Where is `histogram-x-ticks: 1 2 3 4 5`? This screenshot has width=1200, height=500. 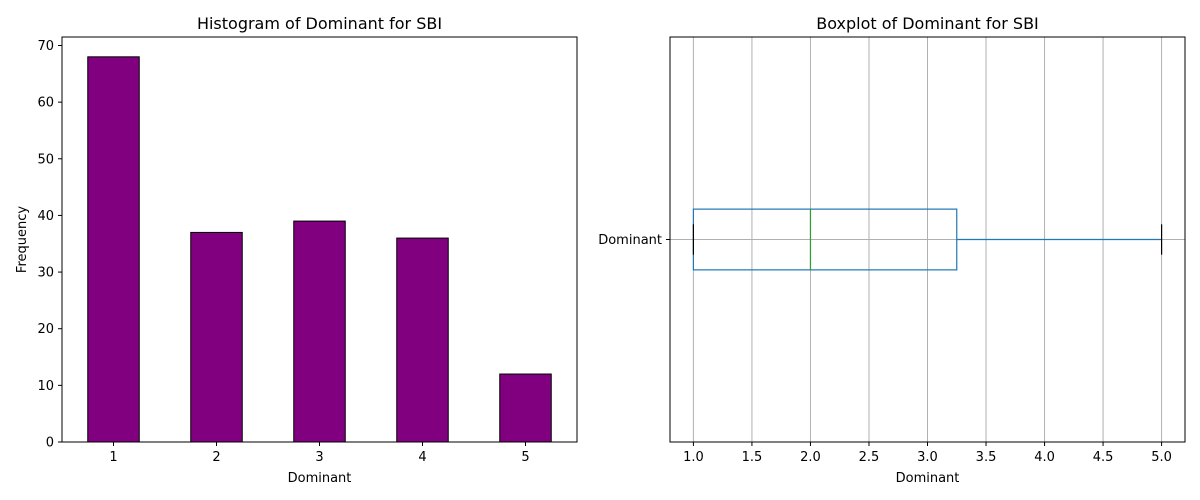 histogram-x-ticks: 1 2 3 4 5 is located at coordinates (319, 453).